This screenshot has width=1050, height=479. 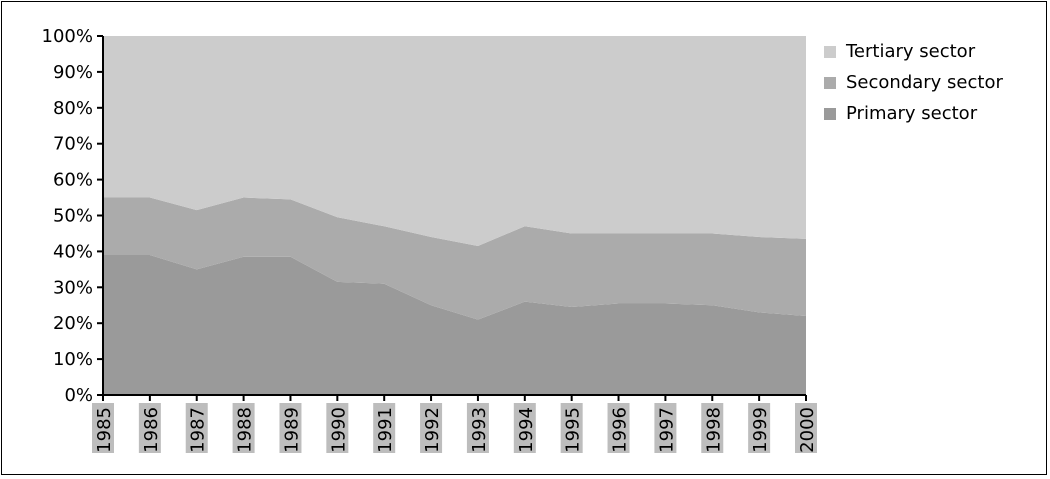 I want to click on legend-swatch-primary, so click(x=830, y=113).